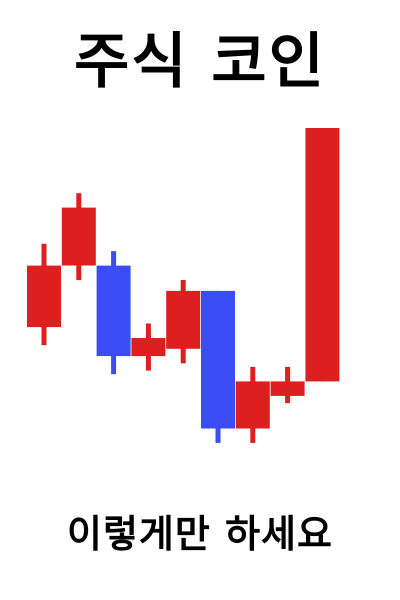  Describe the element at coordinates (200, 62) in the screenshot. I see `page-title: 주식 코인` at that location.